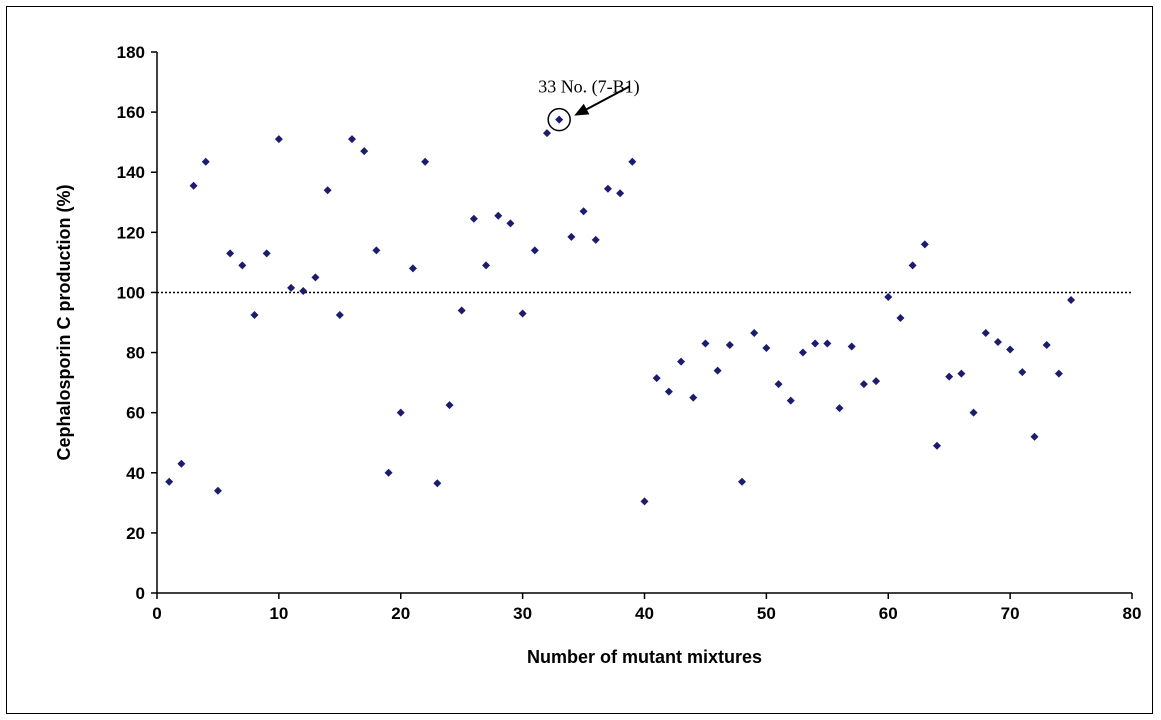  What do you see at coordinates (64, 323) in the screenshot?
I see `y-axis-title: Cephalosporin C production (%)` at bounding box center [64, 323].